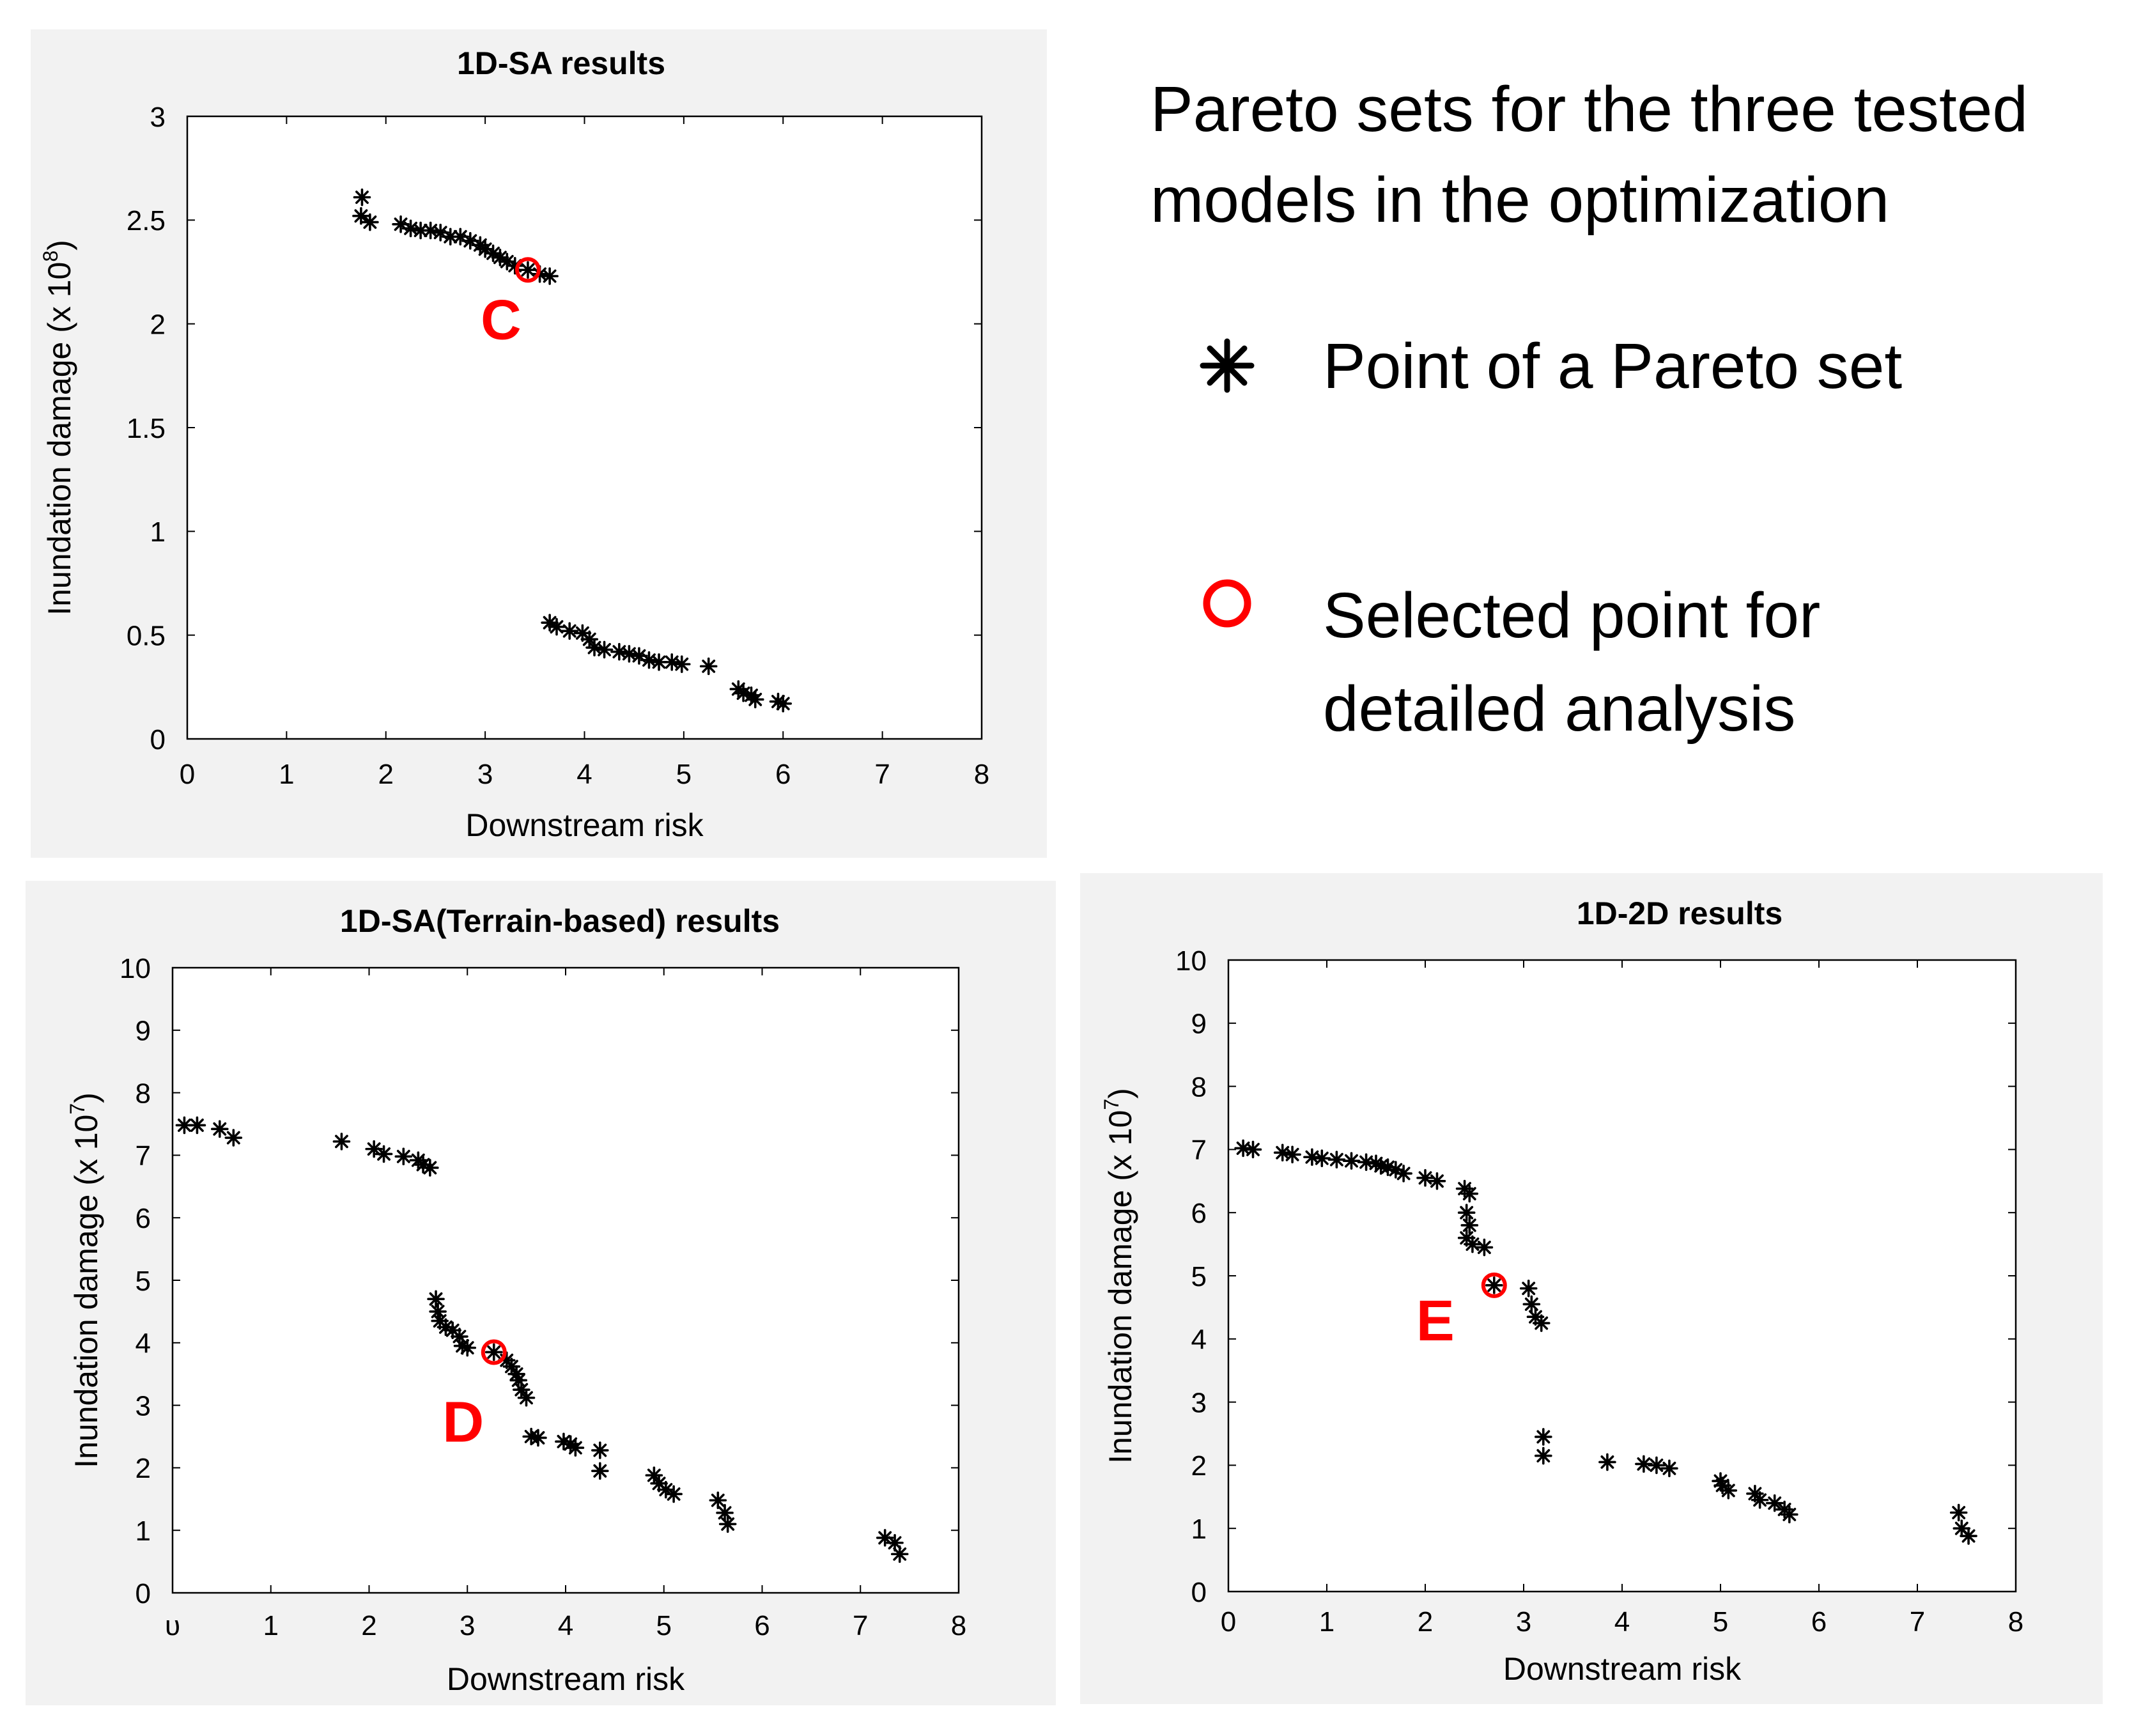 The height and width of the screenshot is (1736, 2150). What do you see at coordinates (1613, 366) in the screenshot?
I see `legend-pareto-point-label: Point of a Pareto set` at bounding box center [1613, 366].